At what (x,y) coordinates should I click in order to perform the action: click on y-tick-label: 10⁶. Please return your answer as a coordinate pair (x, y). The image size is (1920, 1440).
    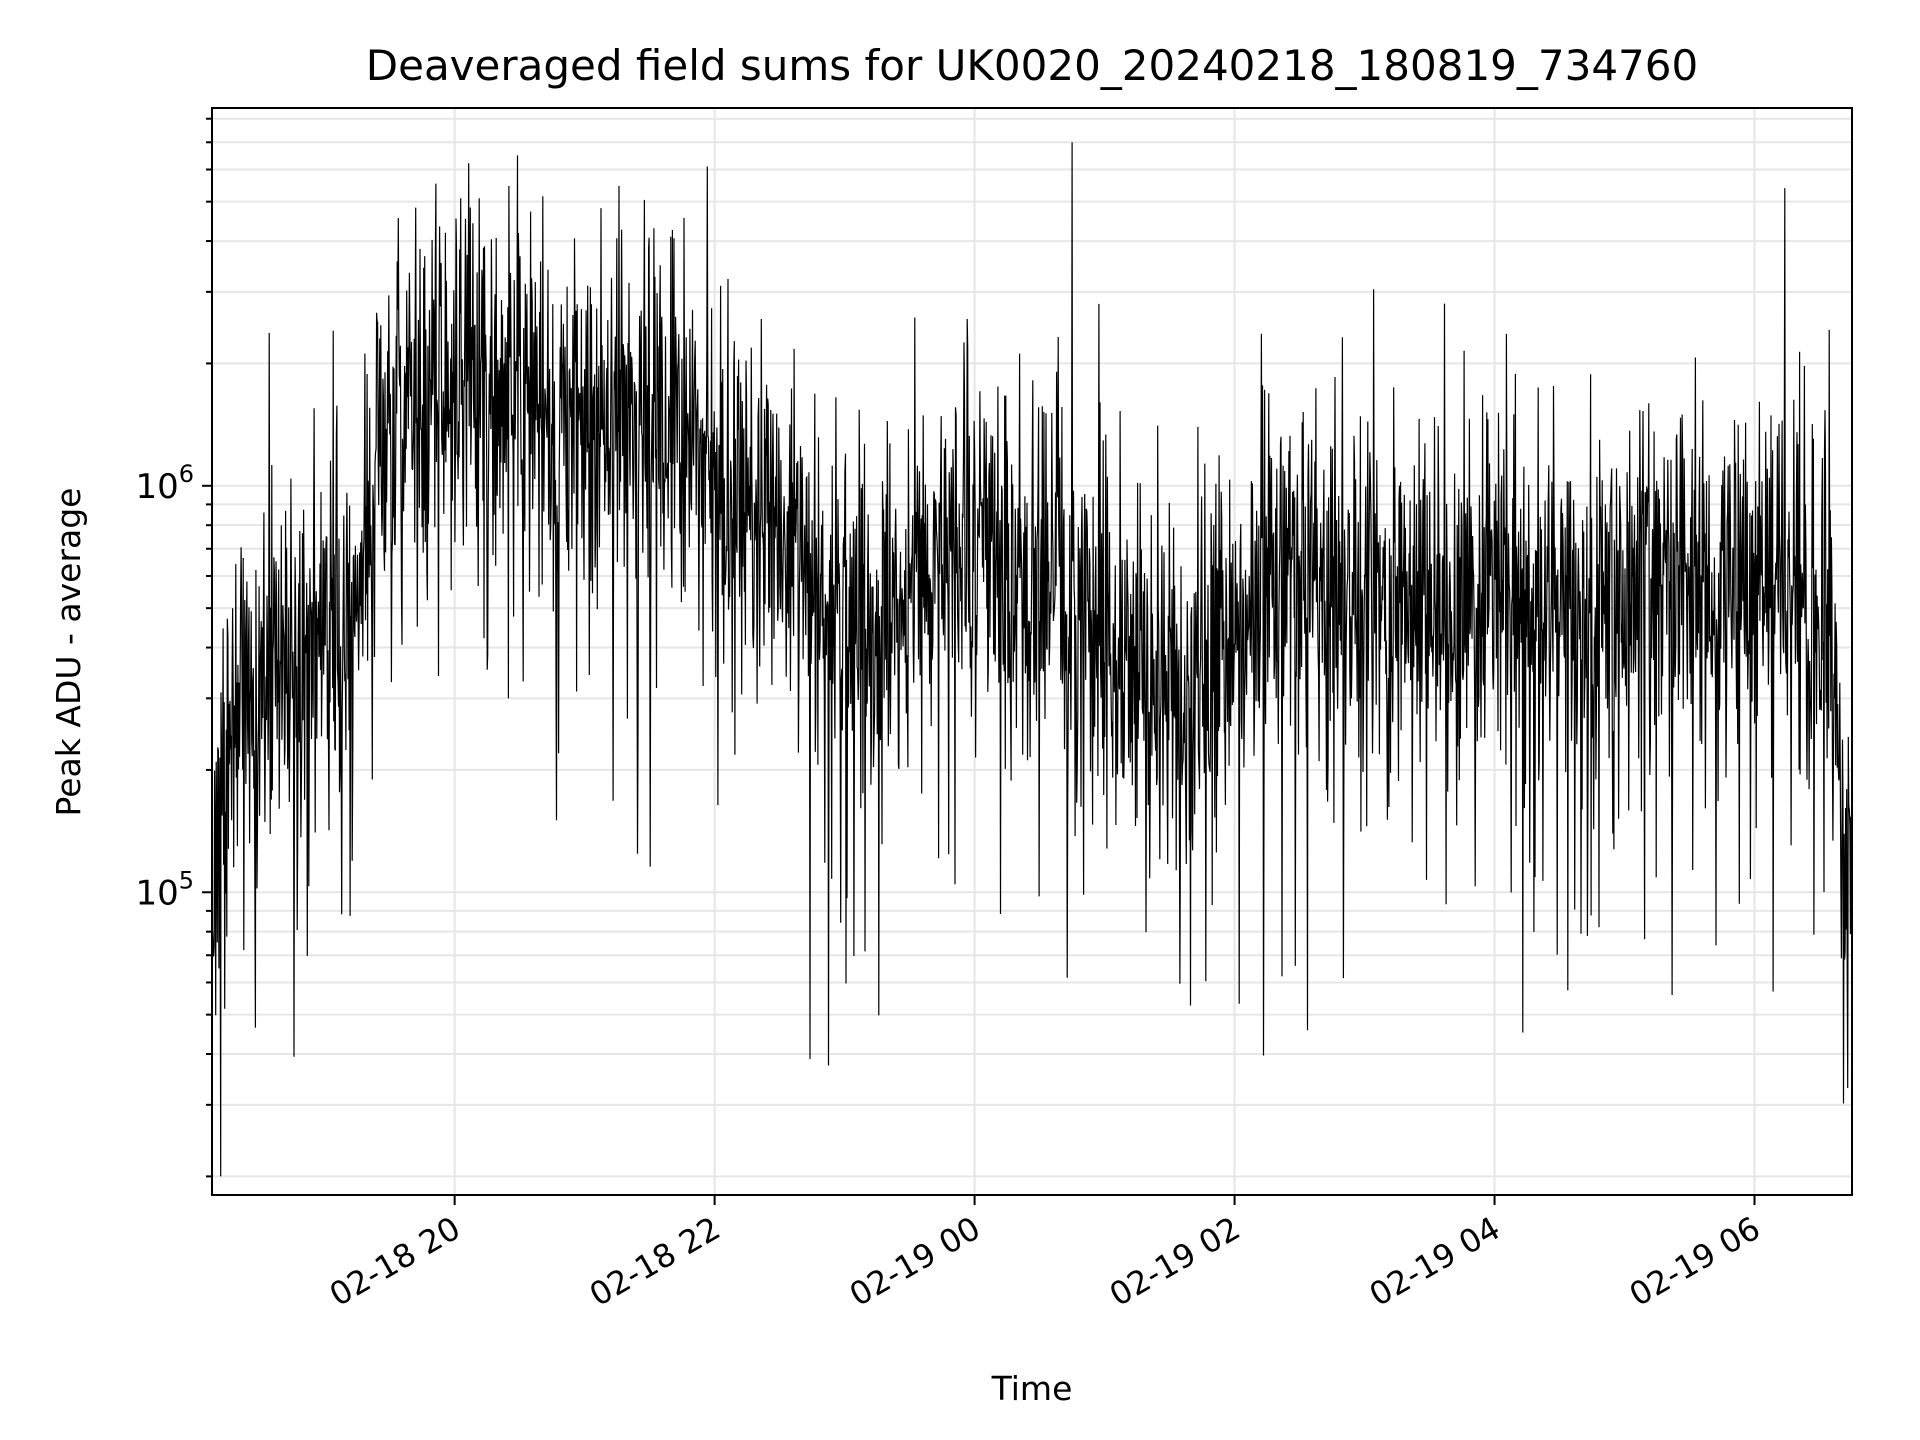
    Looking at the image, I should click on (164, 483).